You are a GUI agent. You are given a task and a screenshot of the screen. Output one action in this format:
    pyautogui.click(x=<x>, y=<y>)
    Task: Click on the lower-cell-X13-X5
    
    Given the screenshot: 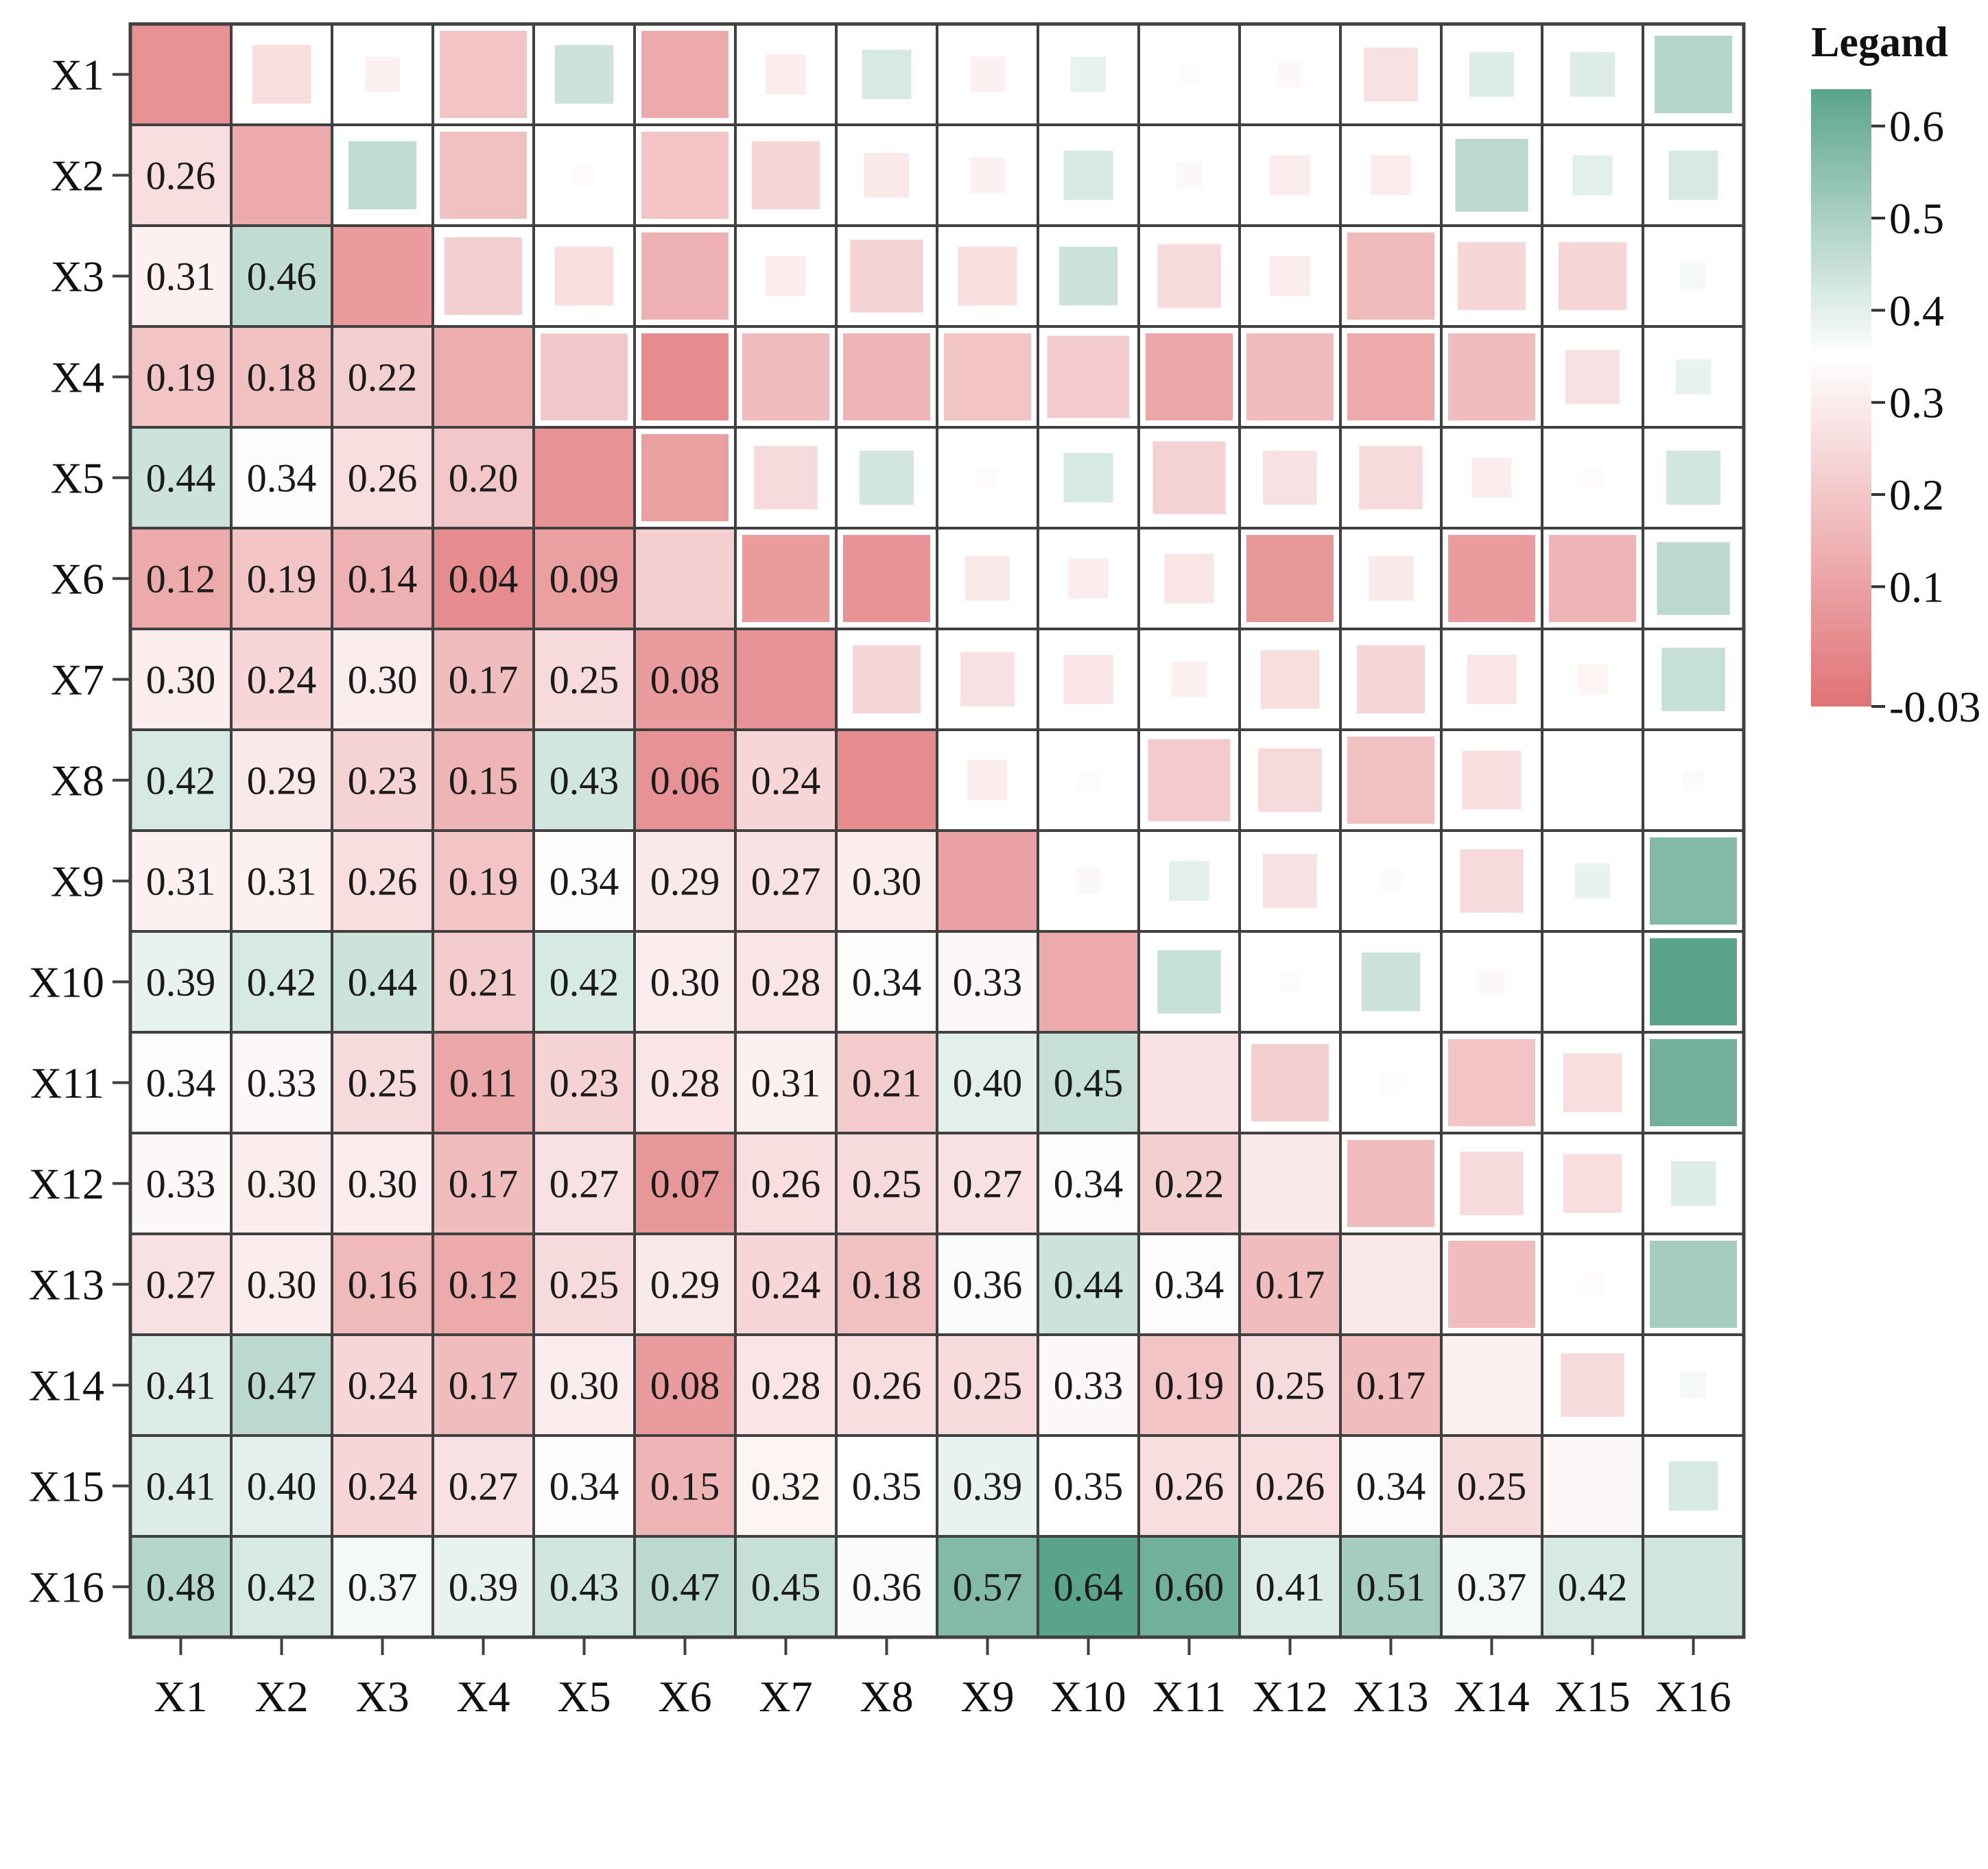 What is the action you would take?
    pyautogui.click(x=584, y=1284)
    